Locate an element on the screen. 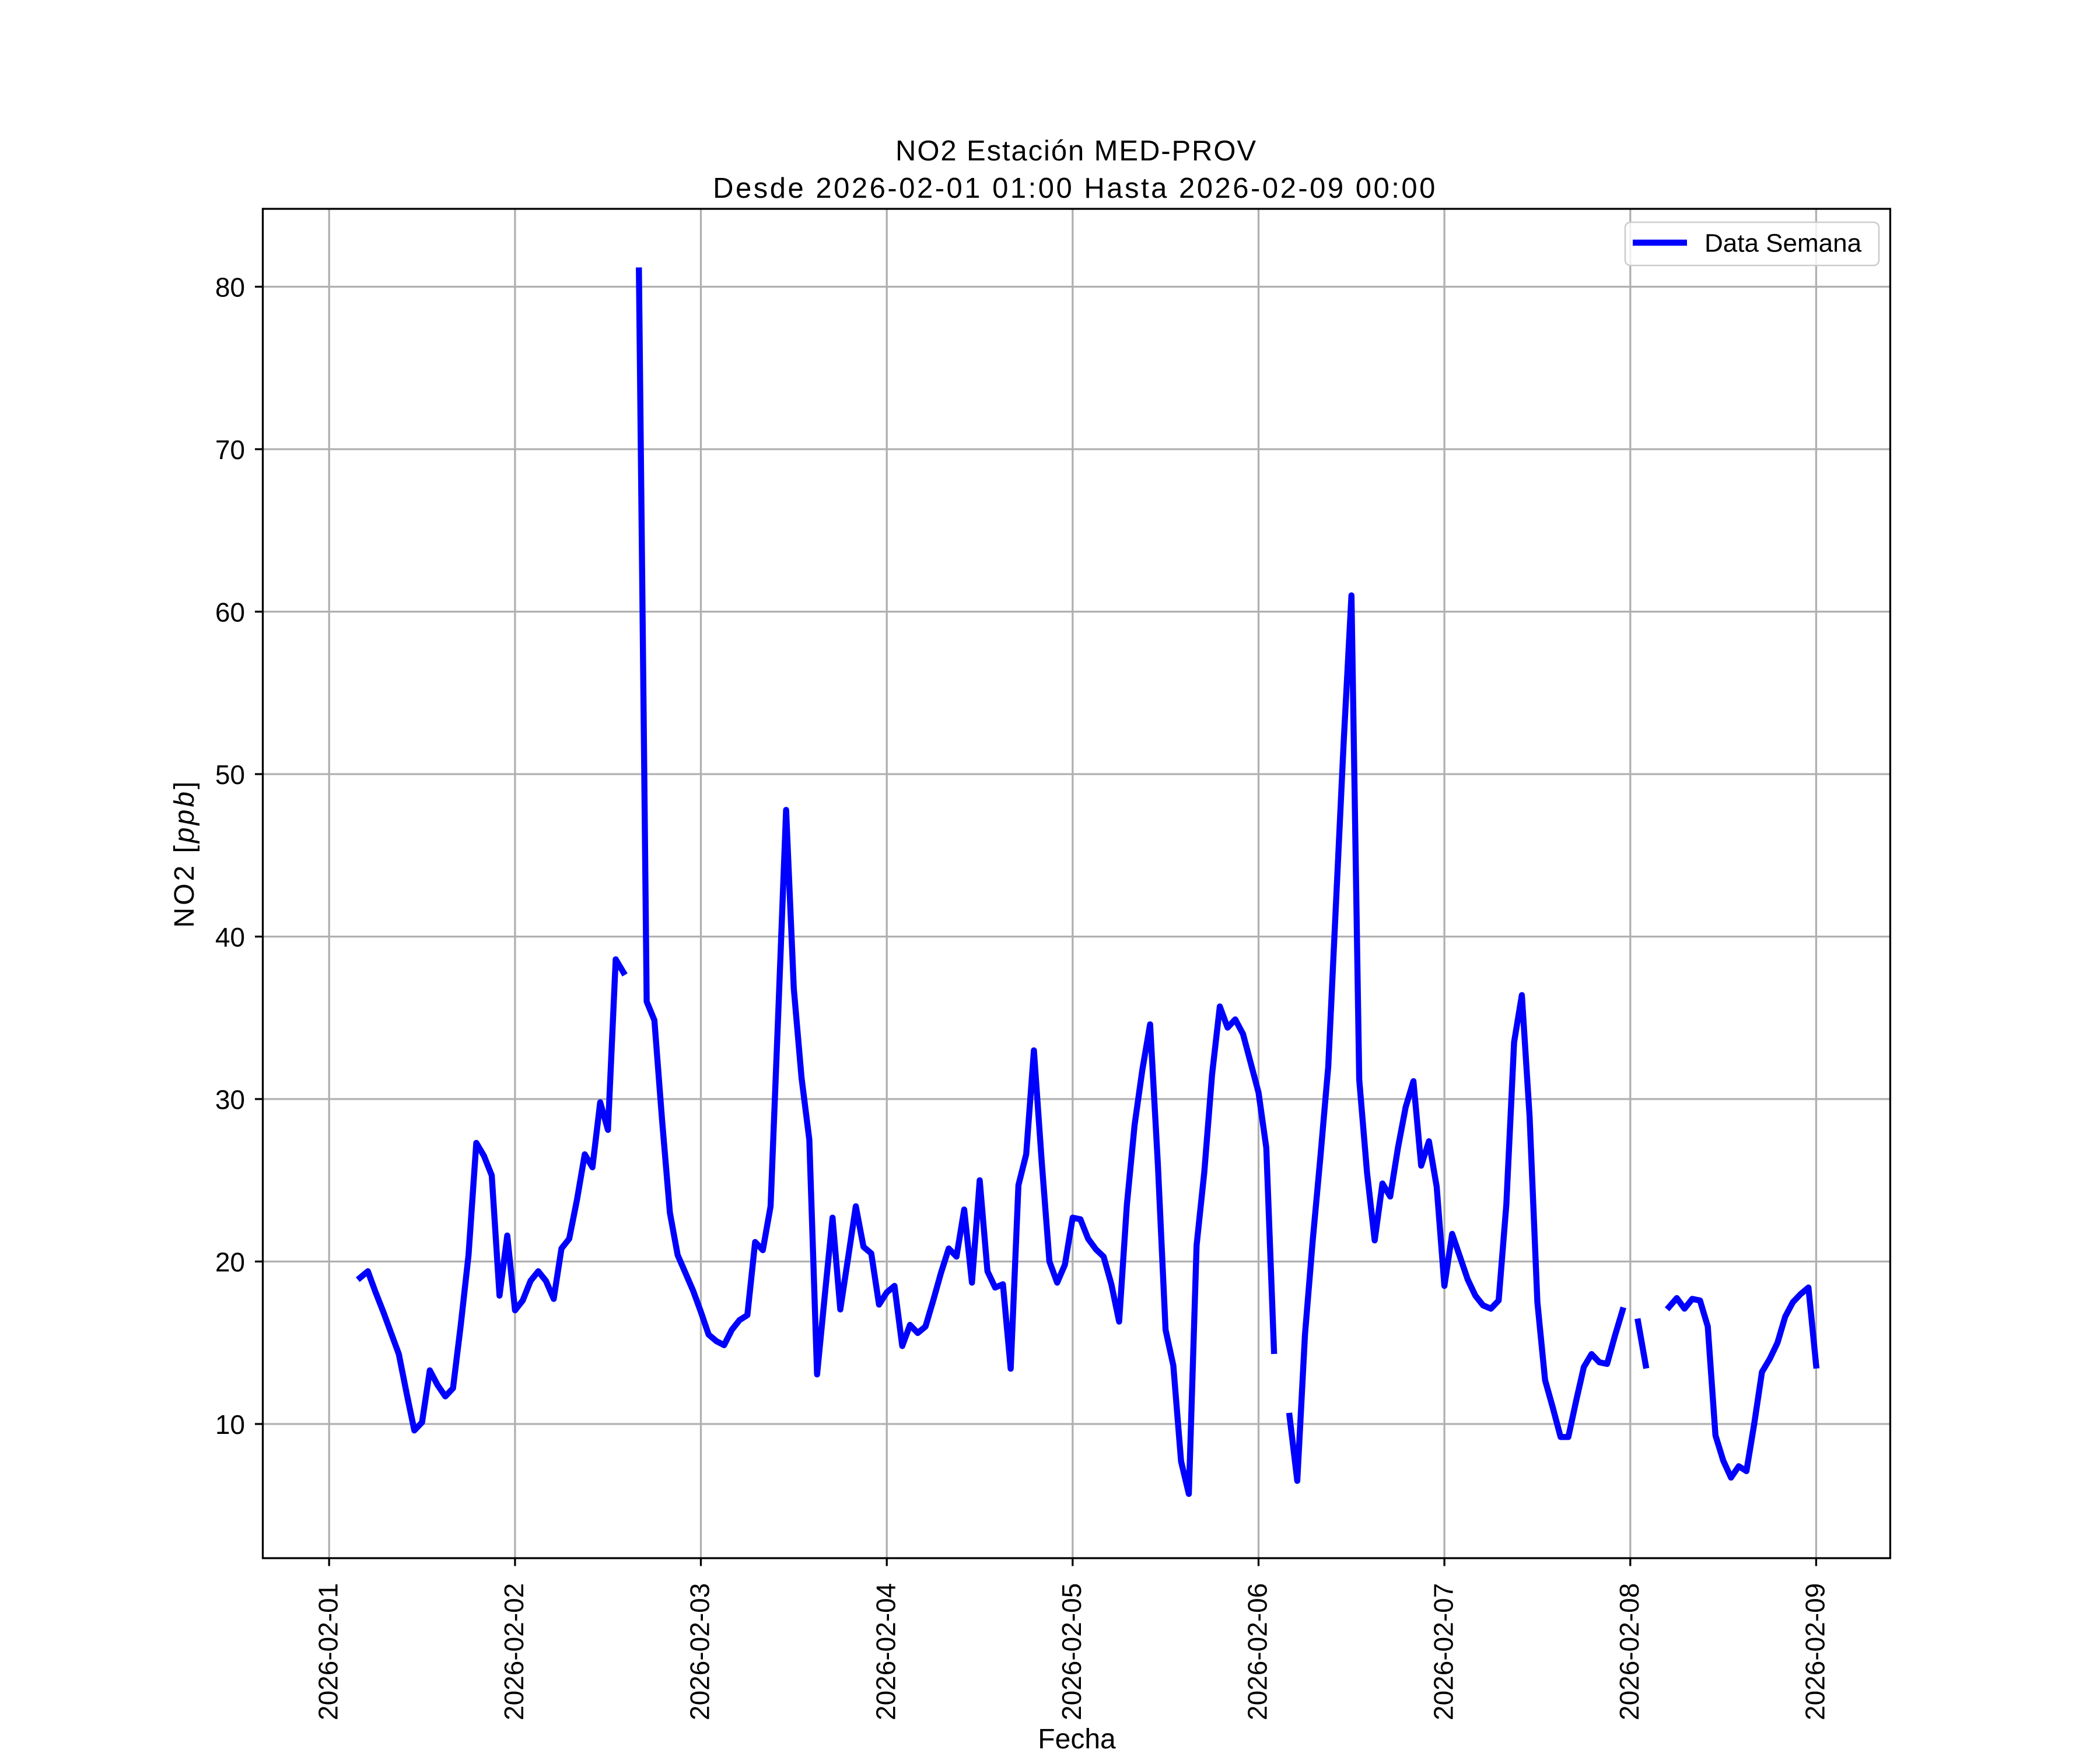 Image resolution: width=2100 pixels, height=1753 pixels. svg-text: 2026-02-04 is located at coordinates (885, 1651).